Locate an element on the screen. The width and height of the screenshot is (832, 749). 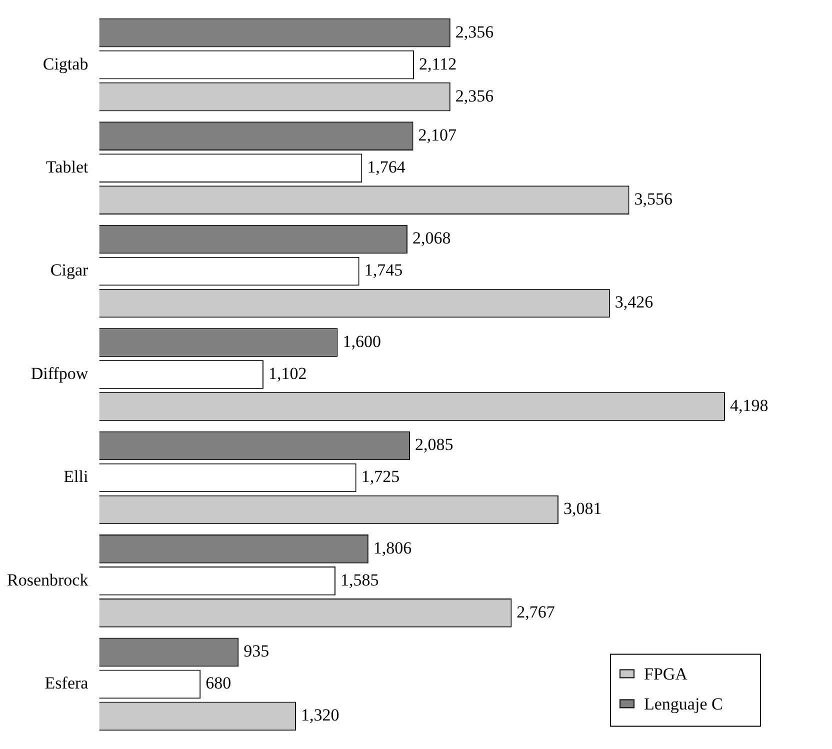
y-tick-label: Cigtab is located at coordinates (65, 64).